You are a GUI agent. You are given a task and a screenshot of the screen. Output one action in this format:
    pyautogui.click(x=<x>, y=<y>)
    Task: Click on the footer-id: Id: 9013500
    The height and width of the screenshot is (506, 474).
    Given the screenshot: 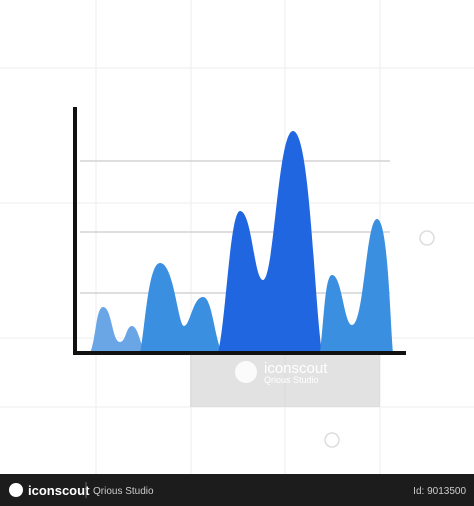 What is the action you would take?
    pyautogui.click(x=439, y=491)
    